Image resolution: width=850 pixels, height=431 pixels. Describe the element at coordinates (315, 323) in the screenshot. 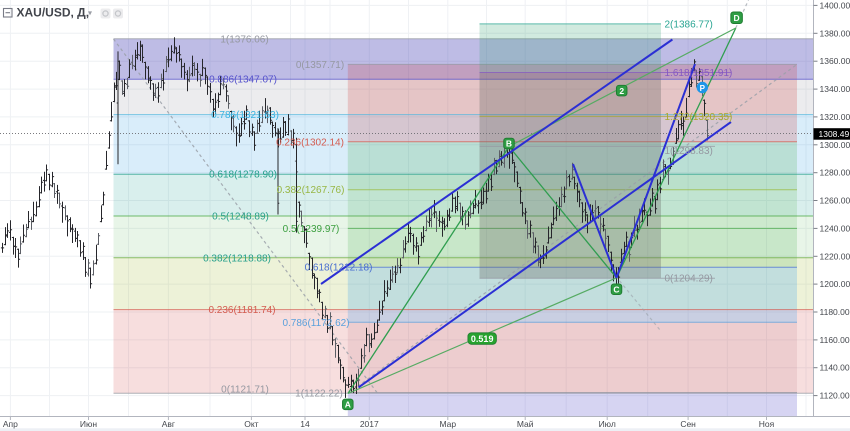

I see `svg-text: 0.786(1172.62)` at that location.